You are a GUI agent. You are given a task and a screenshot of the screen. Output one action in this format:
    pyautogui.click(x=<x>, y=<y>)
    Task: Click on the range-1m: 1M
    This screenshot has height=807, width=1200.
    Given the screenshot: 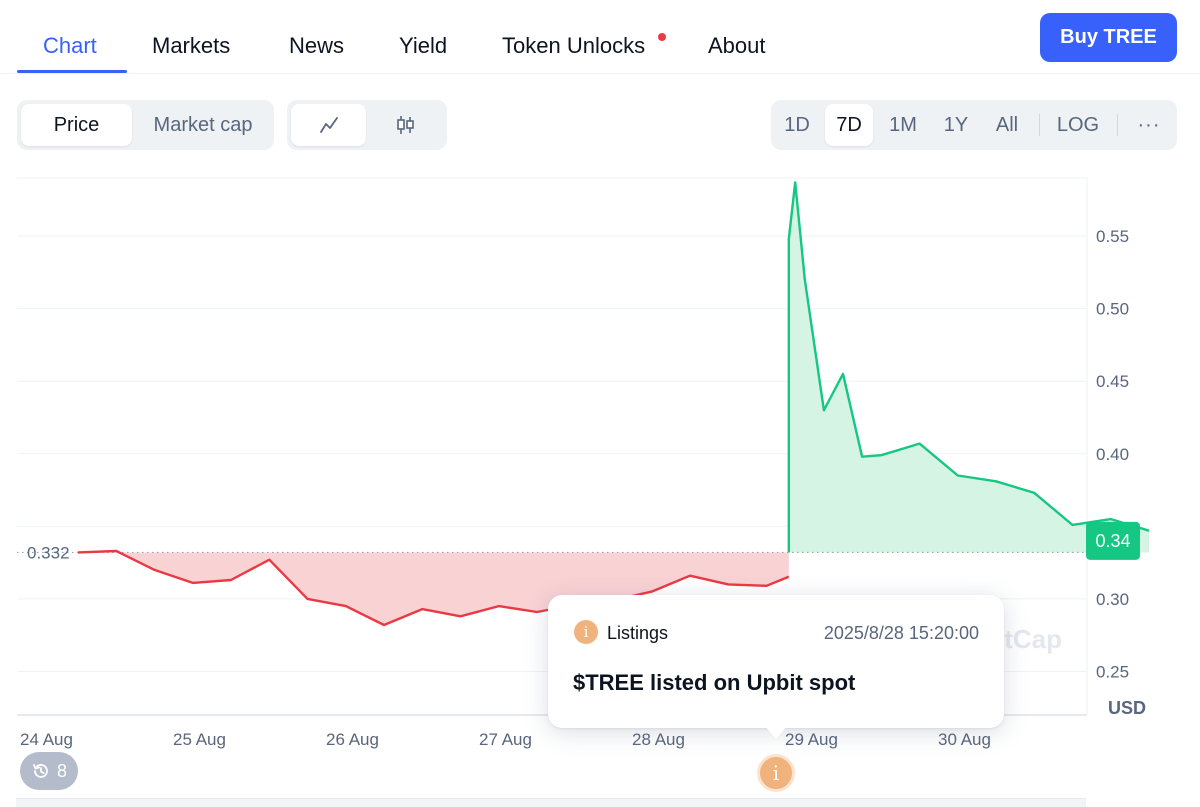 What is the action you would take?
    pyautogui.click(x=903, y=124)
    